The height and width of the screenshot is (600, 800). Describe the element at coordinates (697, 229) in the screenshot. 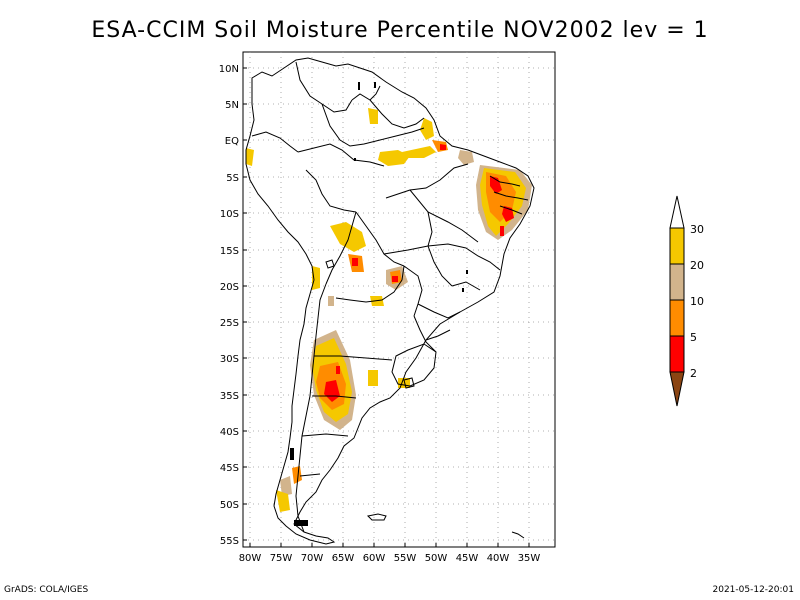

I see `legend-label-30: 30` at that location.